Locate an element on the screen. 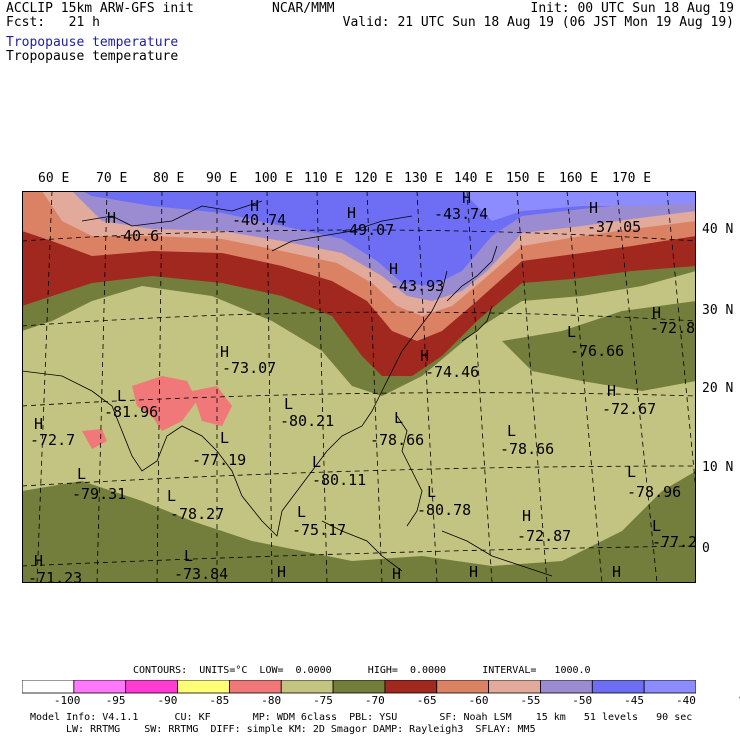  colorbar-label: -65 is located at coordinates (426, 700).